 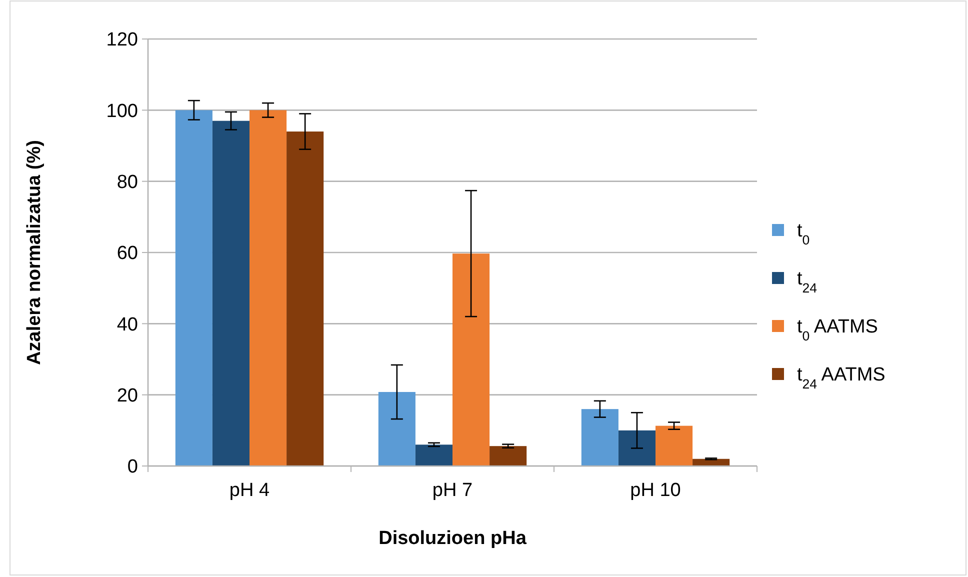 What do you see at coordinates (249, 490) in the screenshot?
I see `x-tick-label: pH 4` at bounding box center [249, 490].